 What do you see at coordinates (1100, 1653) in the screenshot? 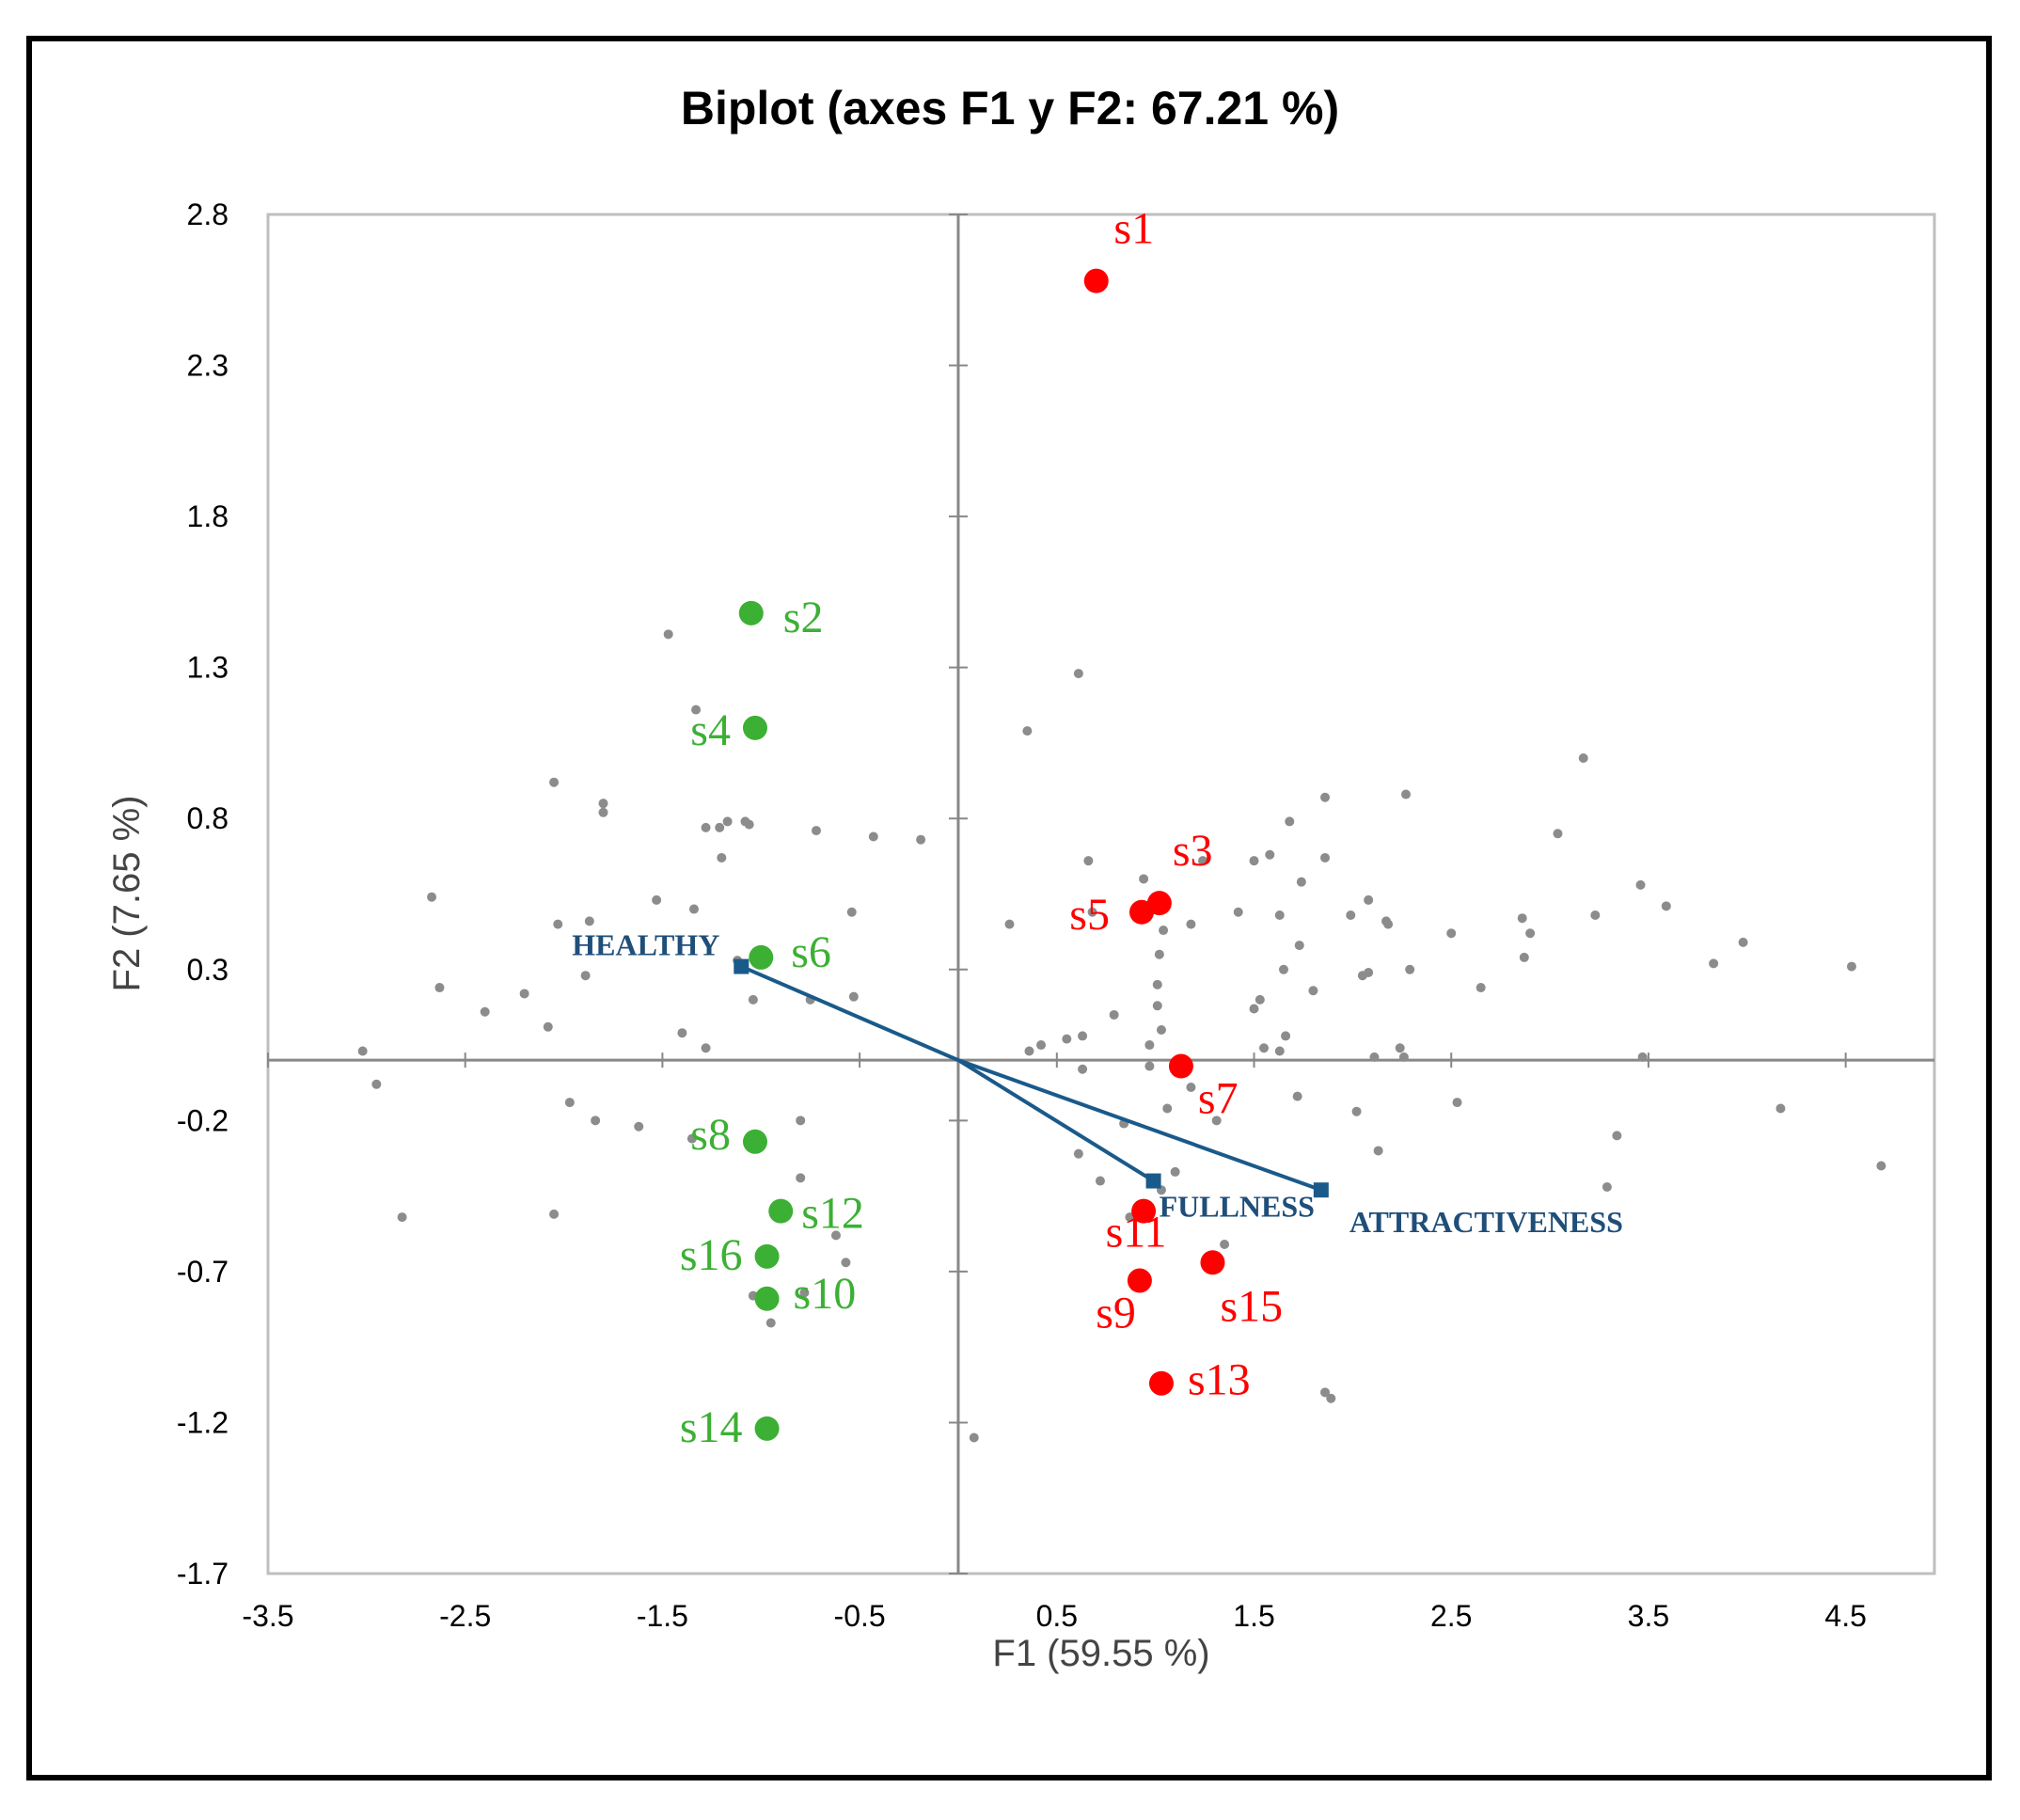
I see `x-axis-label: F1 (59.55 %)` at bounding box center [1100, 1653].